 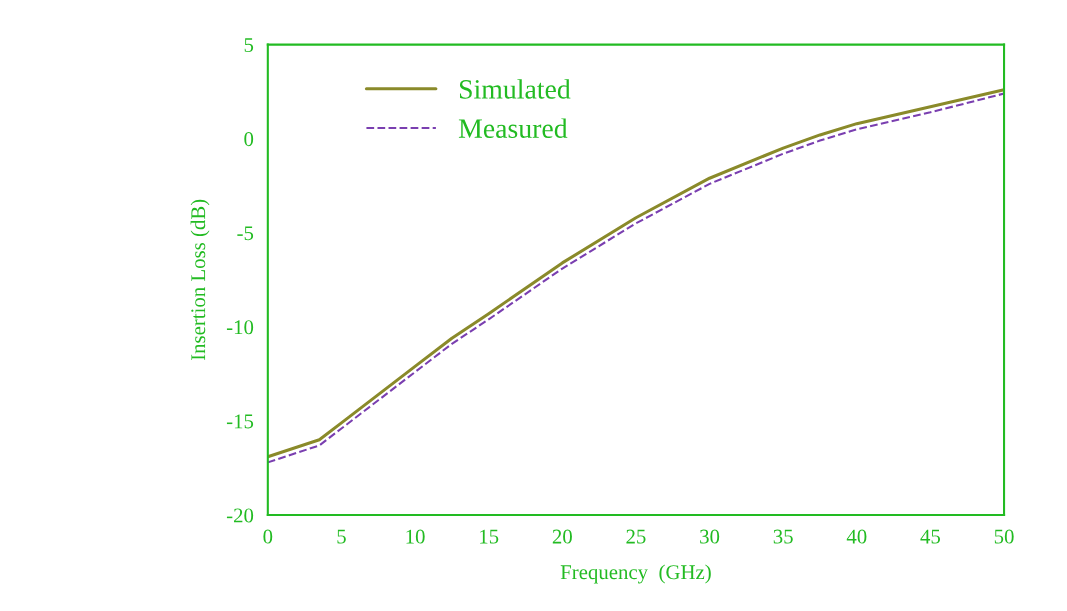 What do you see at coordinates (249, 45) in the screenshot?
I see `y-tick-label: 5` at bounding box center [249, 45].